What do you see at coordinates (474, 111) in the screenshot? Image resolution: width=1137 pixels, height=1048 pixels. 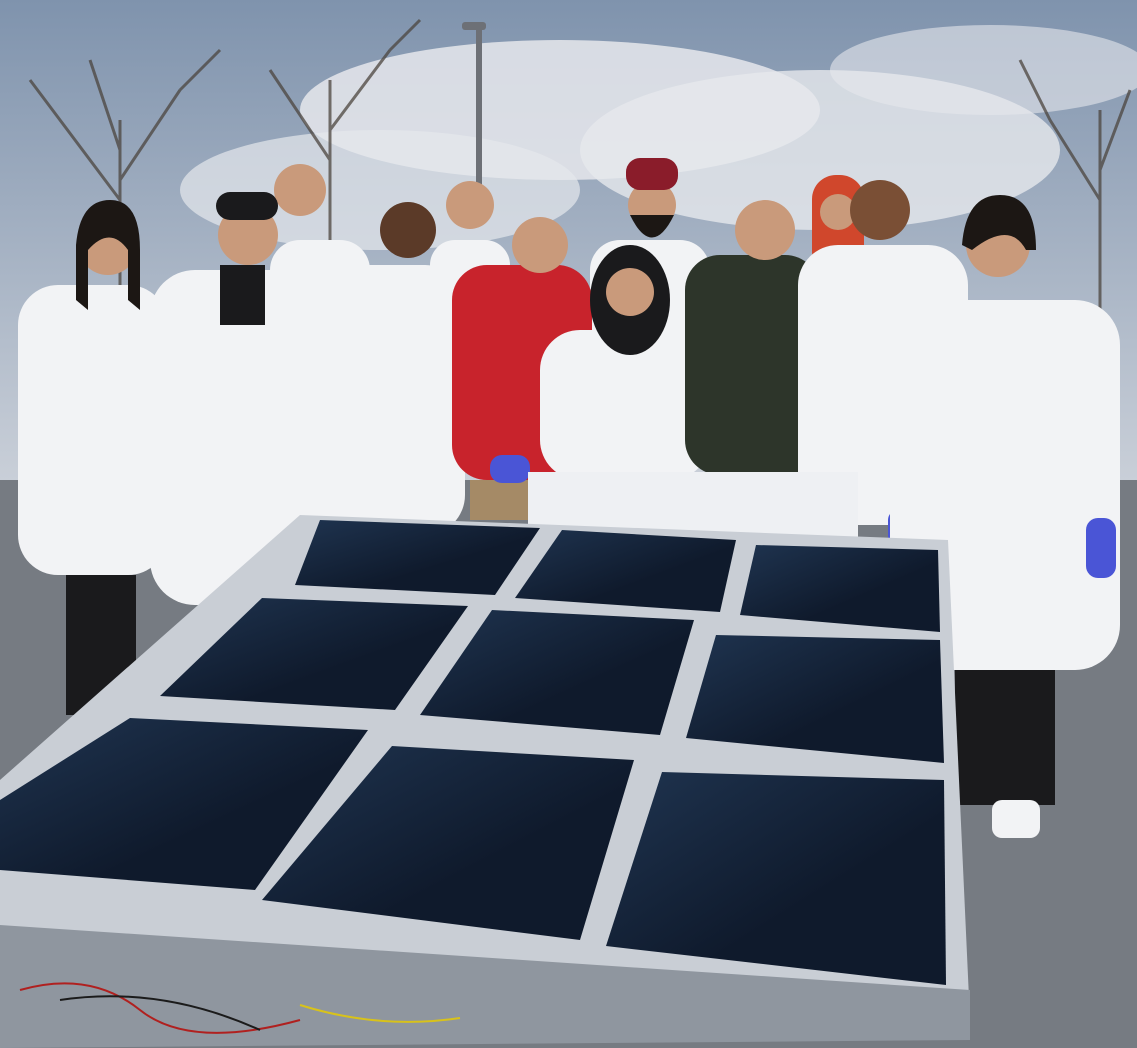 I see `street-lamp-icon` at bounding box center [474, 111].